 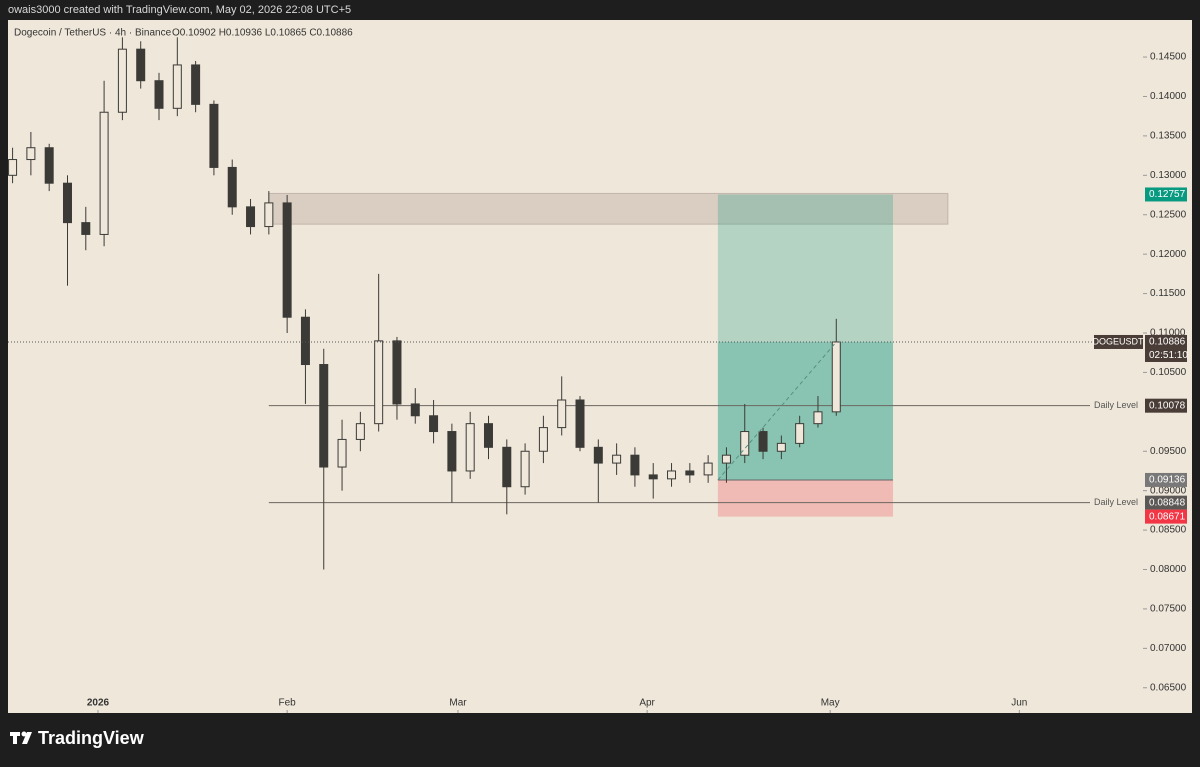 What do you see at coordinates (1168, 648) in the screenshot?
I see `y-tick-label: 0.07000` at bounding box center [1168, 648].